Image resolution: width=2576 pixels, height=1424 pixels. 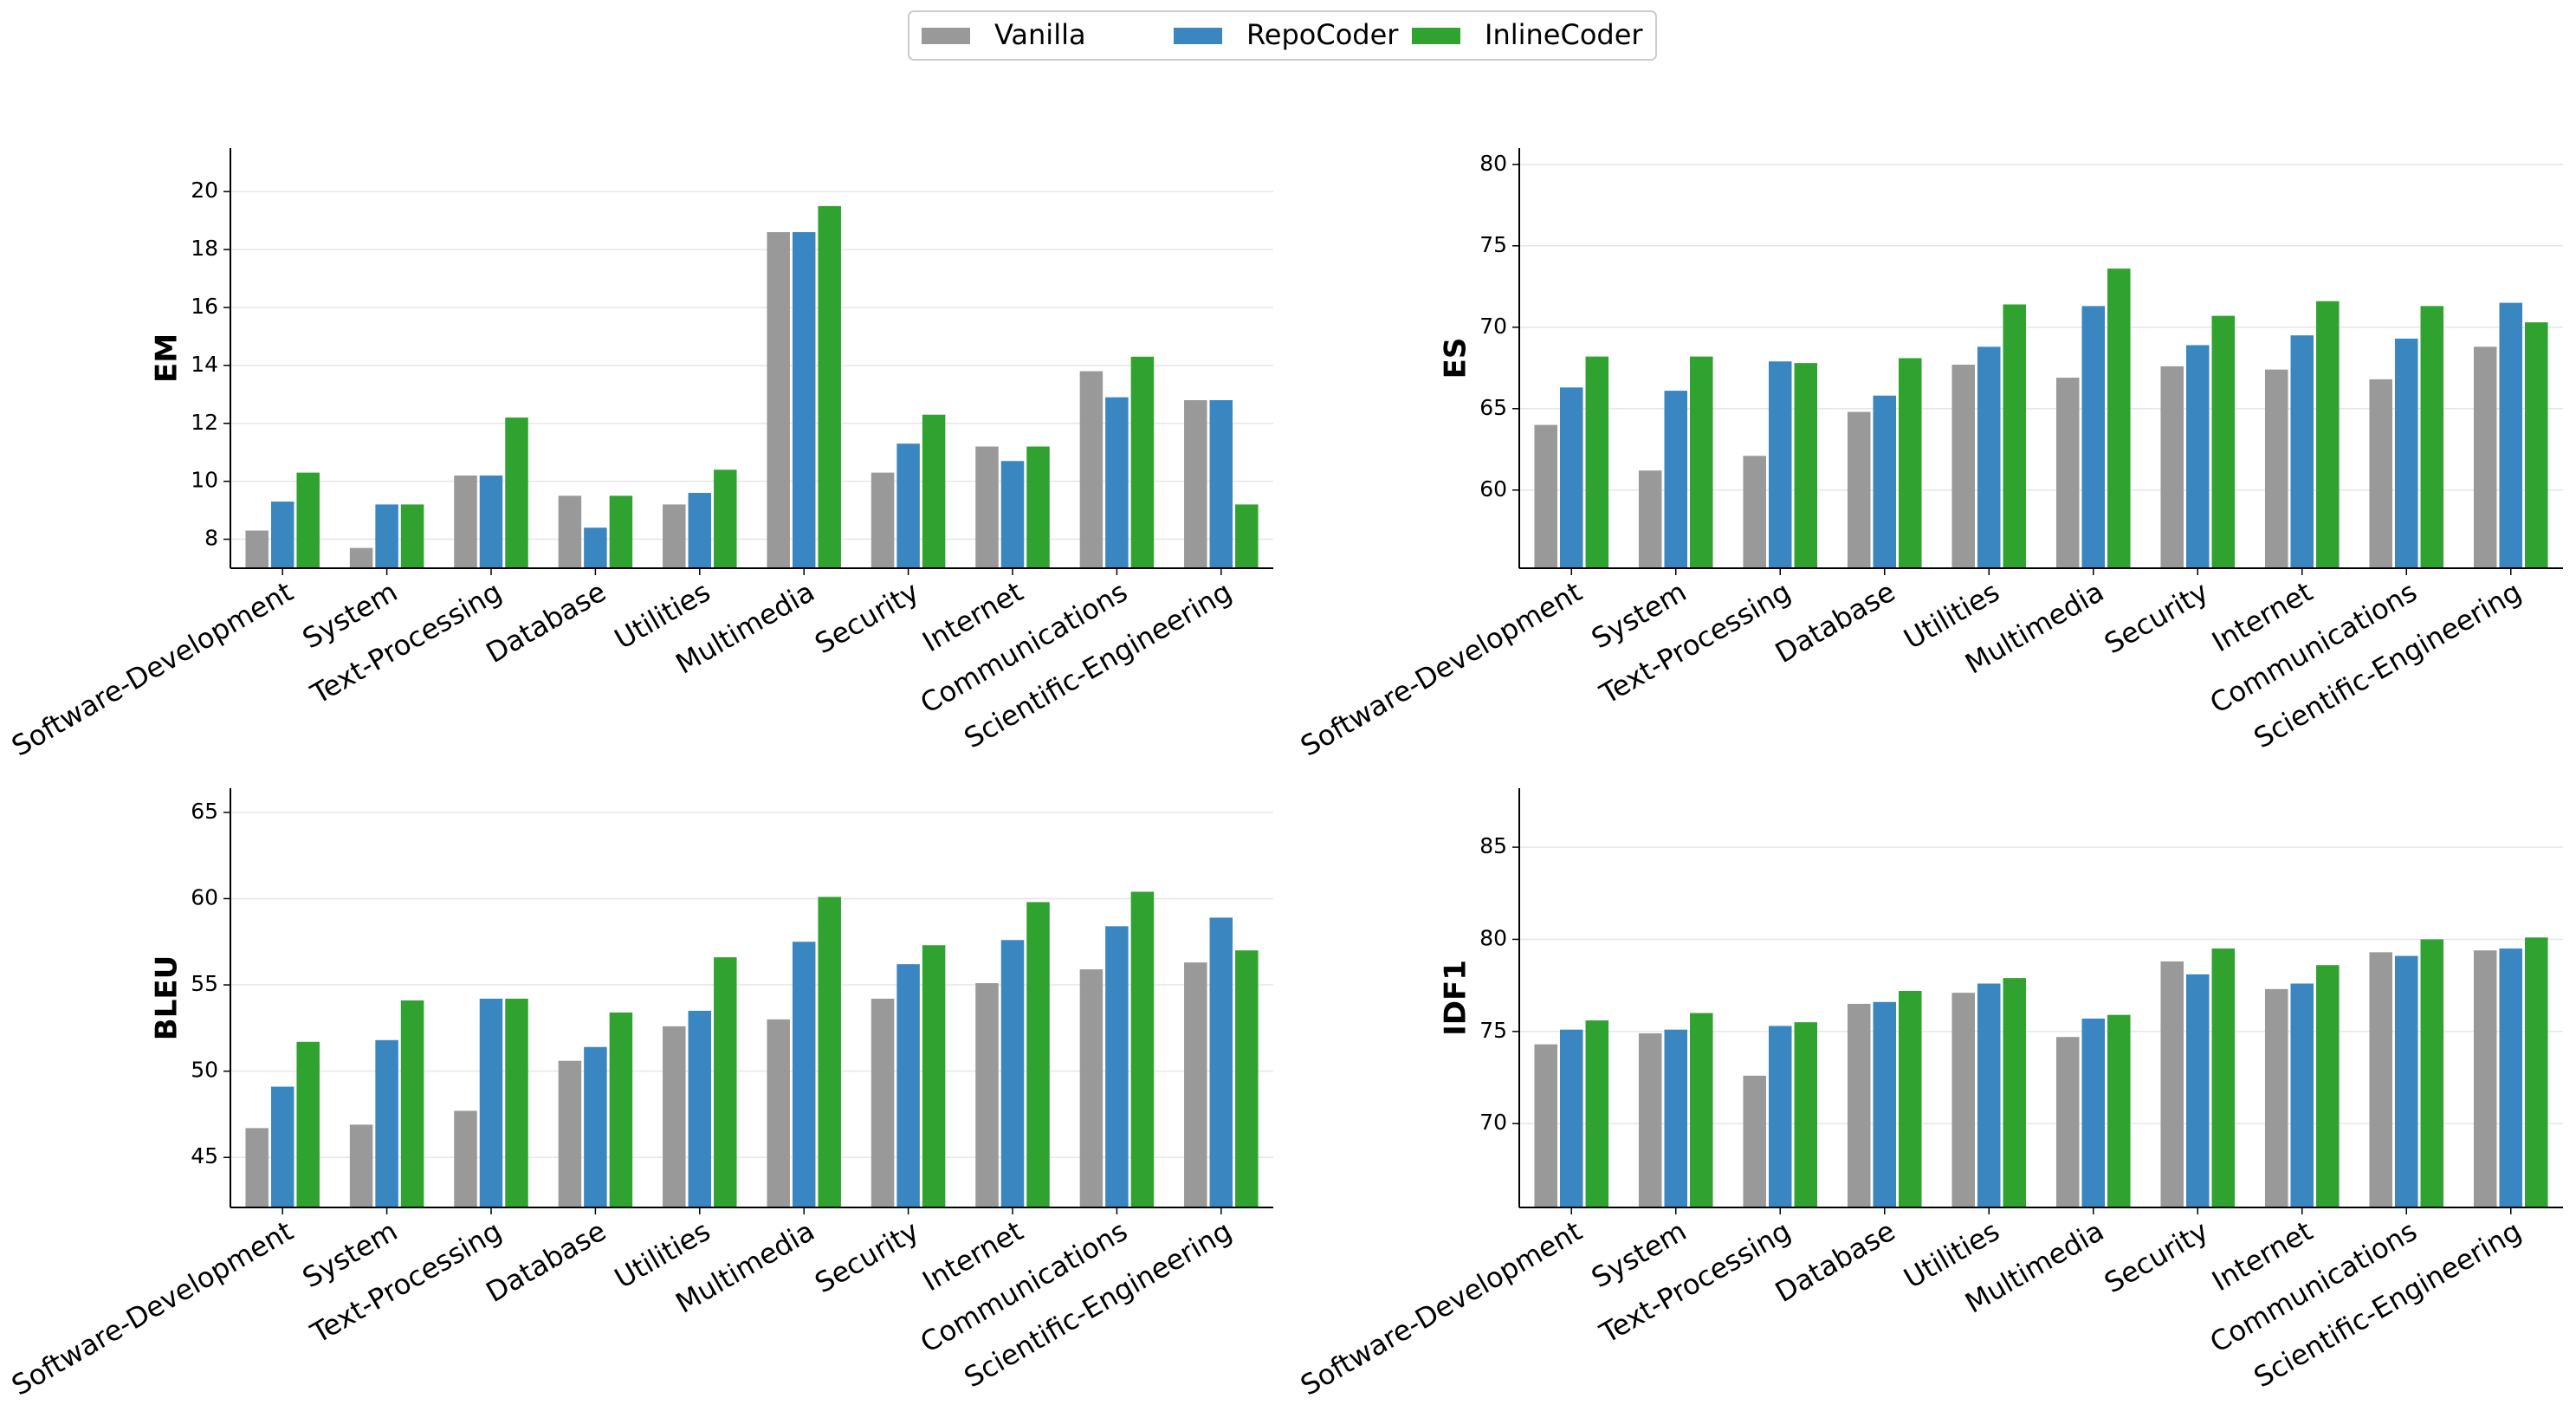 What do you see at coordinates (204, 423) in the screenshot?
I see `y-tick-label: 12` at bounding box center [204, 423].